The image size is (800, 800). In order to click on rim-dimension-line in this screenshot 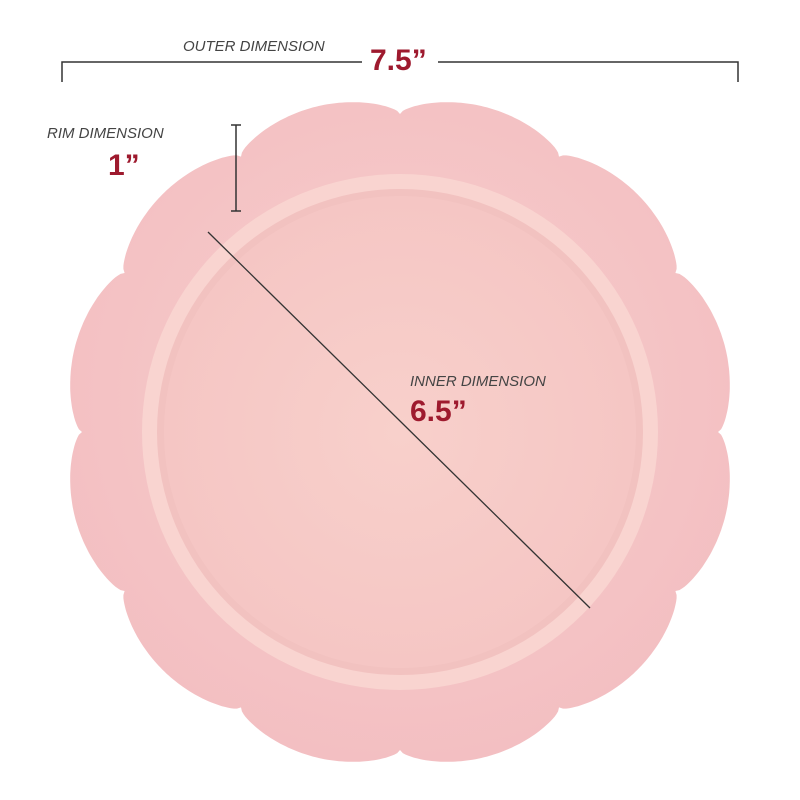, I will do `click(236, 168)`.